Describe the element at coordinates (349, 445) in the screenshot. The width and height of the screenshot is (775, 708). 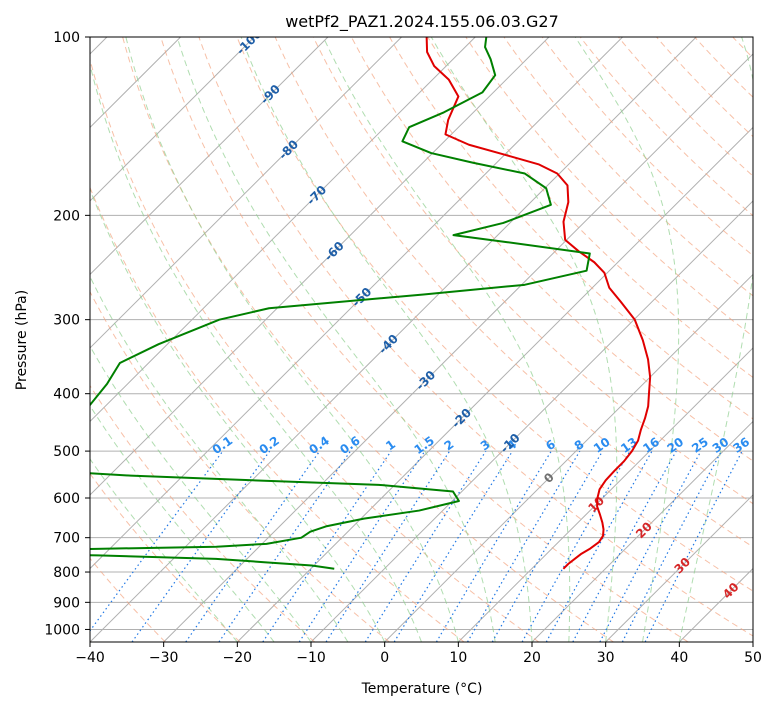
I see `mixing-ratio-label: 0.6` at that location.